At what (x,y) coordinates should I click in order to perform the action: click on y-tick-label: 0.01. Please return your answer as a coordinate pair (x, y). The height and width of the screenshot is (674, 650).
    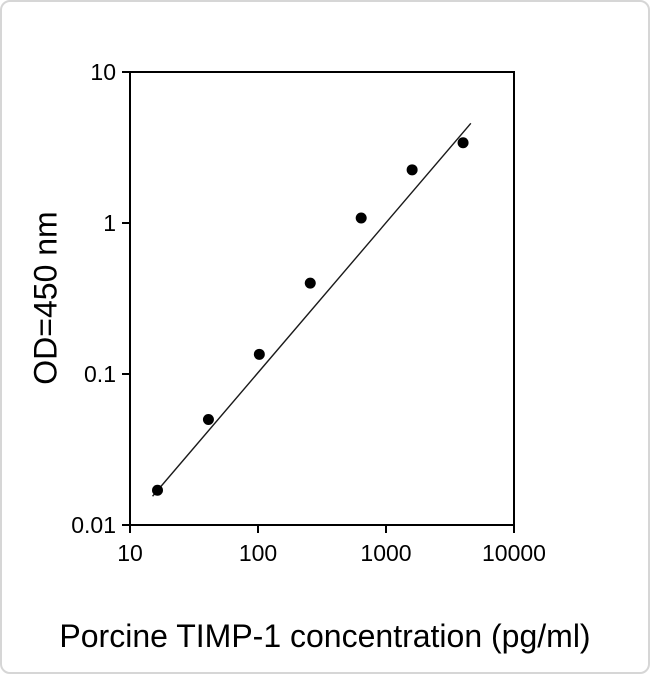
    Looking at the image, I should click on (93, 525).